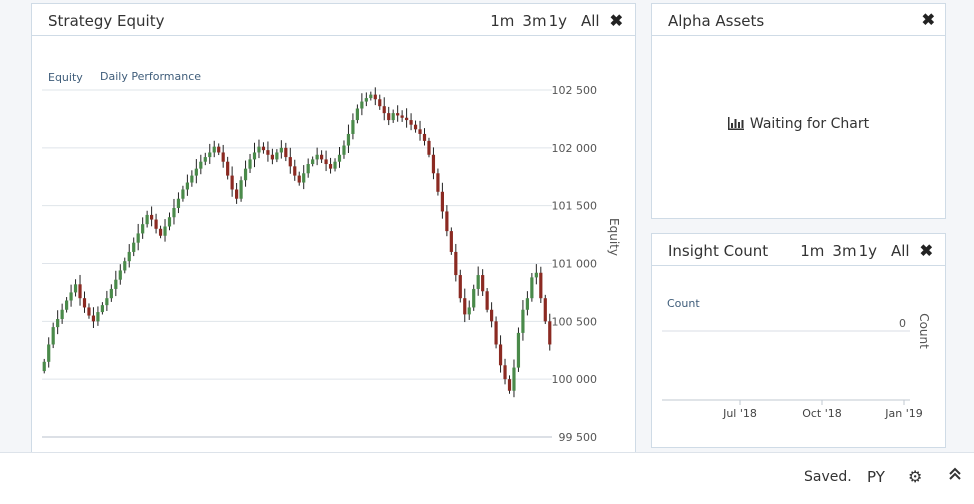 This screenshot has height=504, width=974. I want to click on double-chevron-up-icon, so click(955, 476).